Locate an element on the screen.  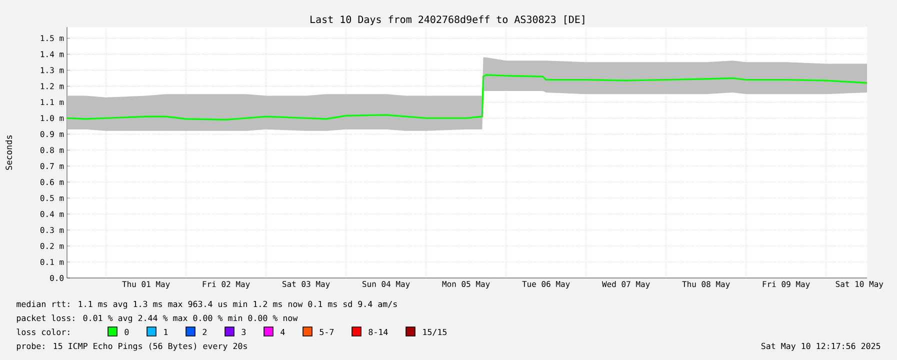
legend-label: 3 is located at coordinates (244, 332).